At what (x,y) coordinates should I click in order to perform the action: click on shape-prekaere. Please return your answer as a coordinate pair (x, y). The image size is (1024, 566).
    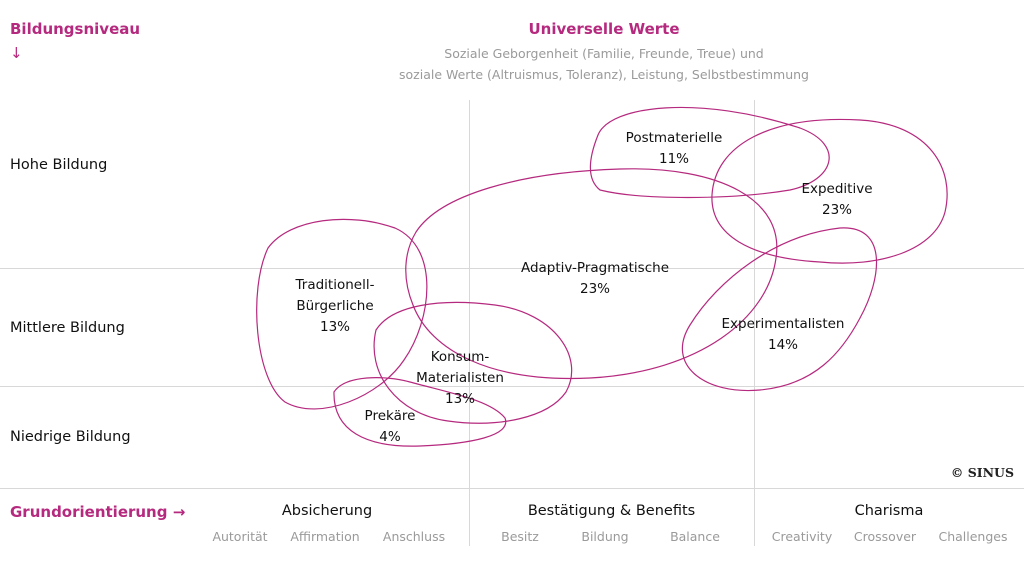
    Looking at the image, I should click on (420, 412).